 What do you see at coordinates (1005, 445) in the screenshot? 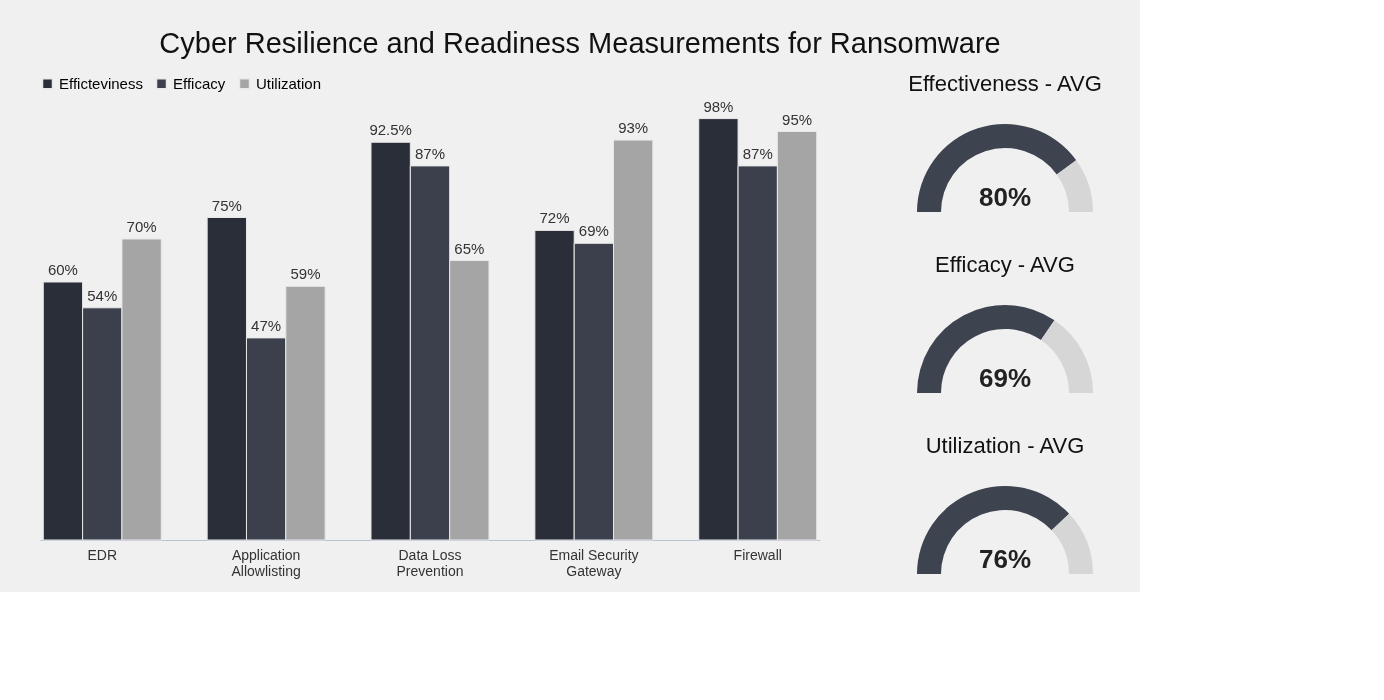
I see `chart-title: Utilization - AVG` at bounding box center [1005, 445].